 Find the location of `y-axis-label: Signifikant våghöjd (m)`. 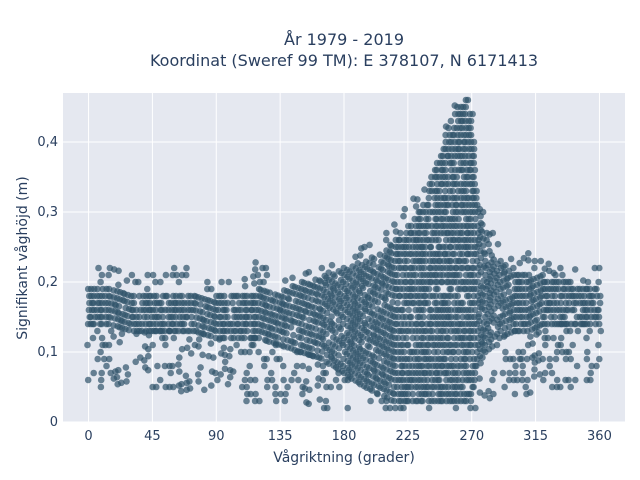

y-axis-label: Signifikant våghöjd (m) is located at coordinates (22, 257).